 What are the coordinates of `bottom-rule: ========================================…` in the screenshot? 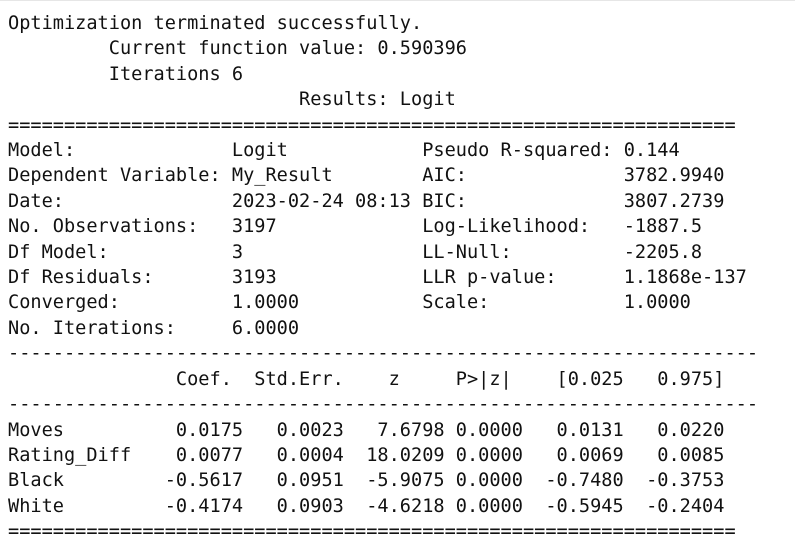 It's located at (372, 532).